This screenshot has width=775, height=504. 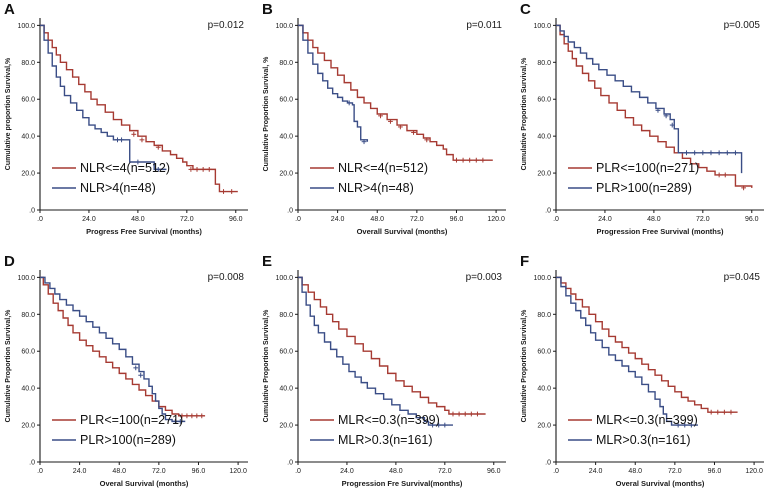 What do you see at coordinates (144, 231) in the screenshot?
I see `svg-text:Progress Free Survival (months: Progress Free Survival (months)` at bounding box center [144, 231].